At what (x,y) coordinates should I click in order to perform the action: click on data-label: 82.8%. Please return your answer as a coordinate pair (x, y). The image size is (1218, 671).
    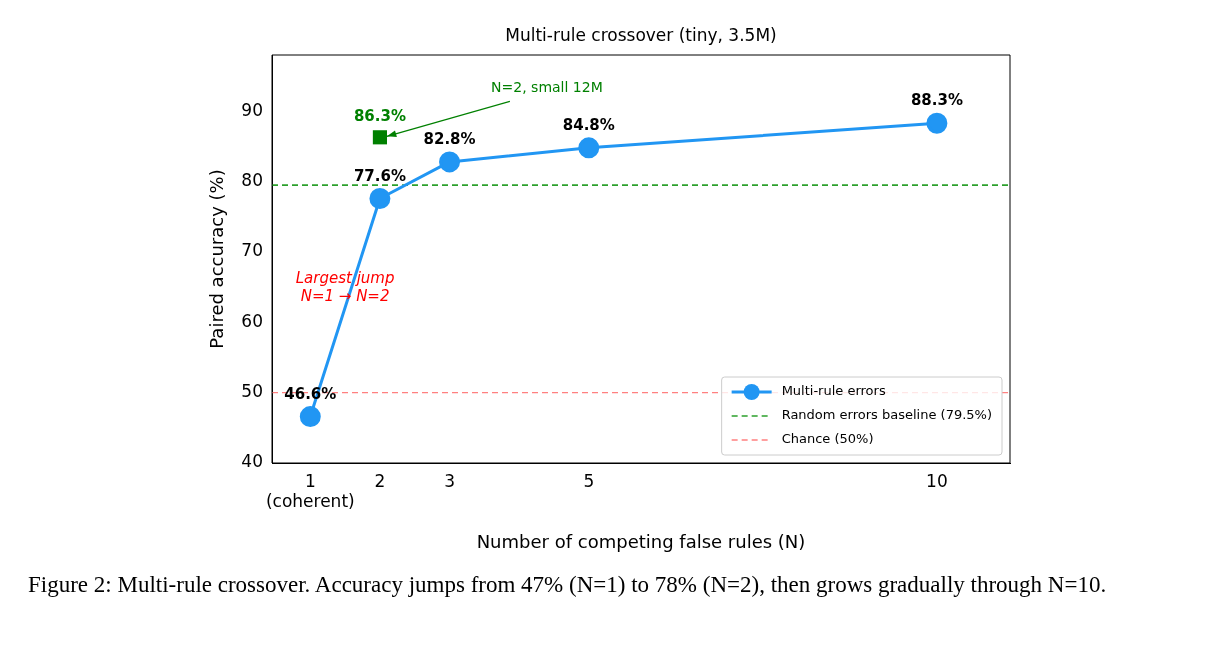
    Looking at the image, I should click on (449, 138).